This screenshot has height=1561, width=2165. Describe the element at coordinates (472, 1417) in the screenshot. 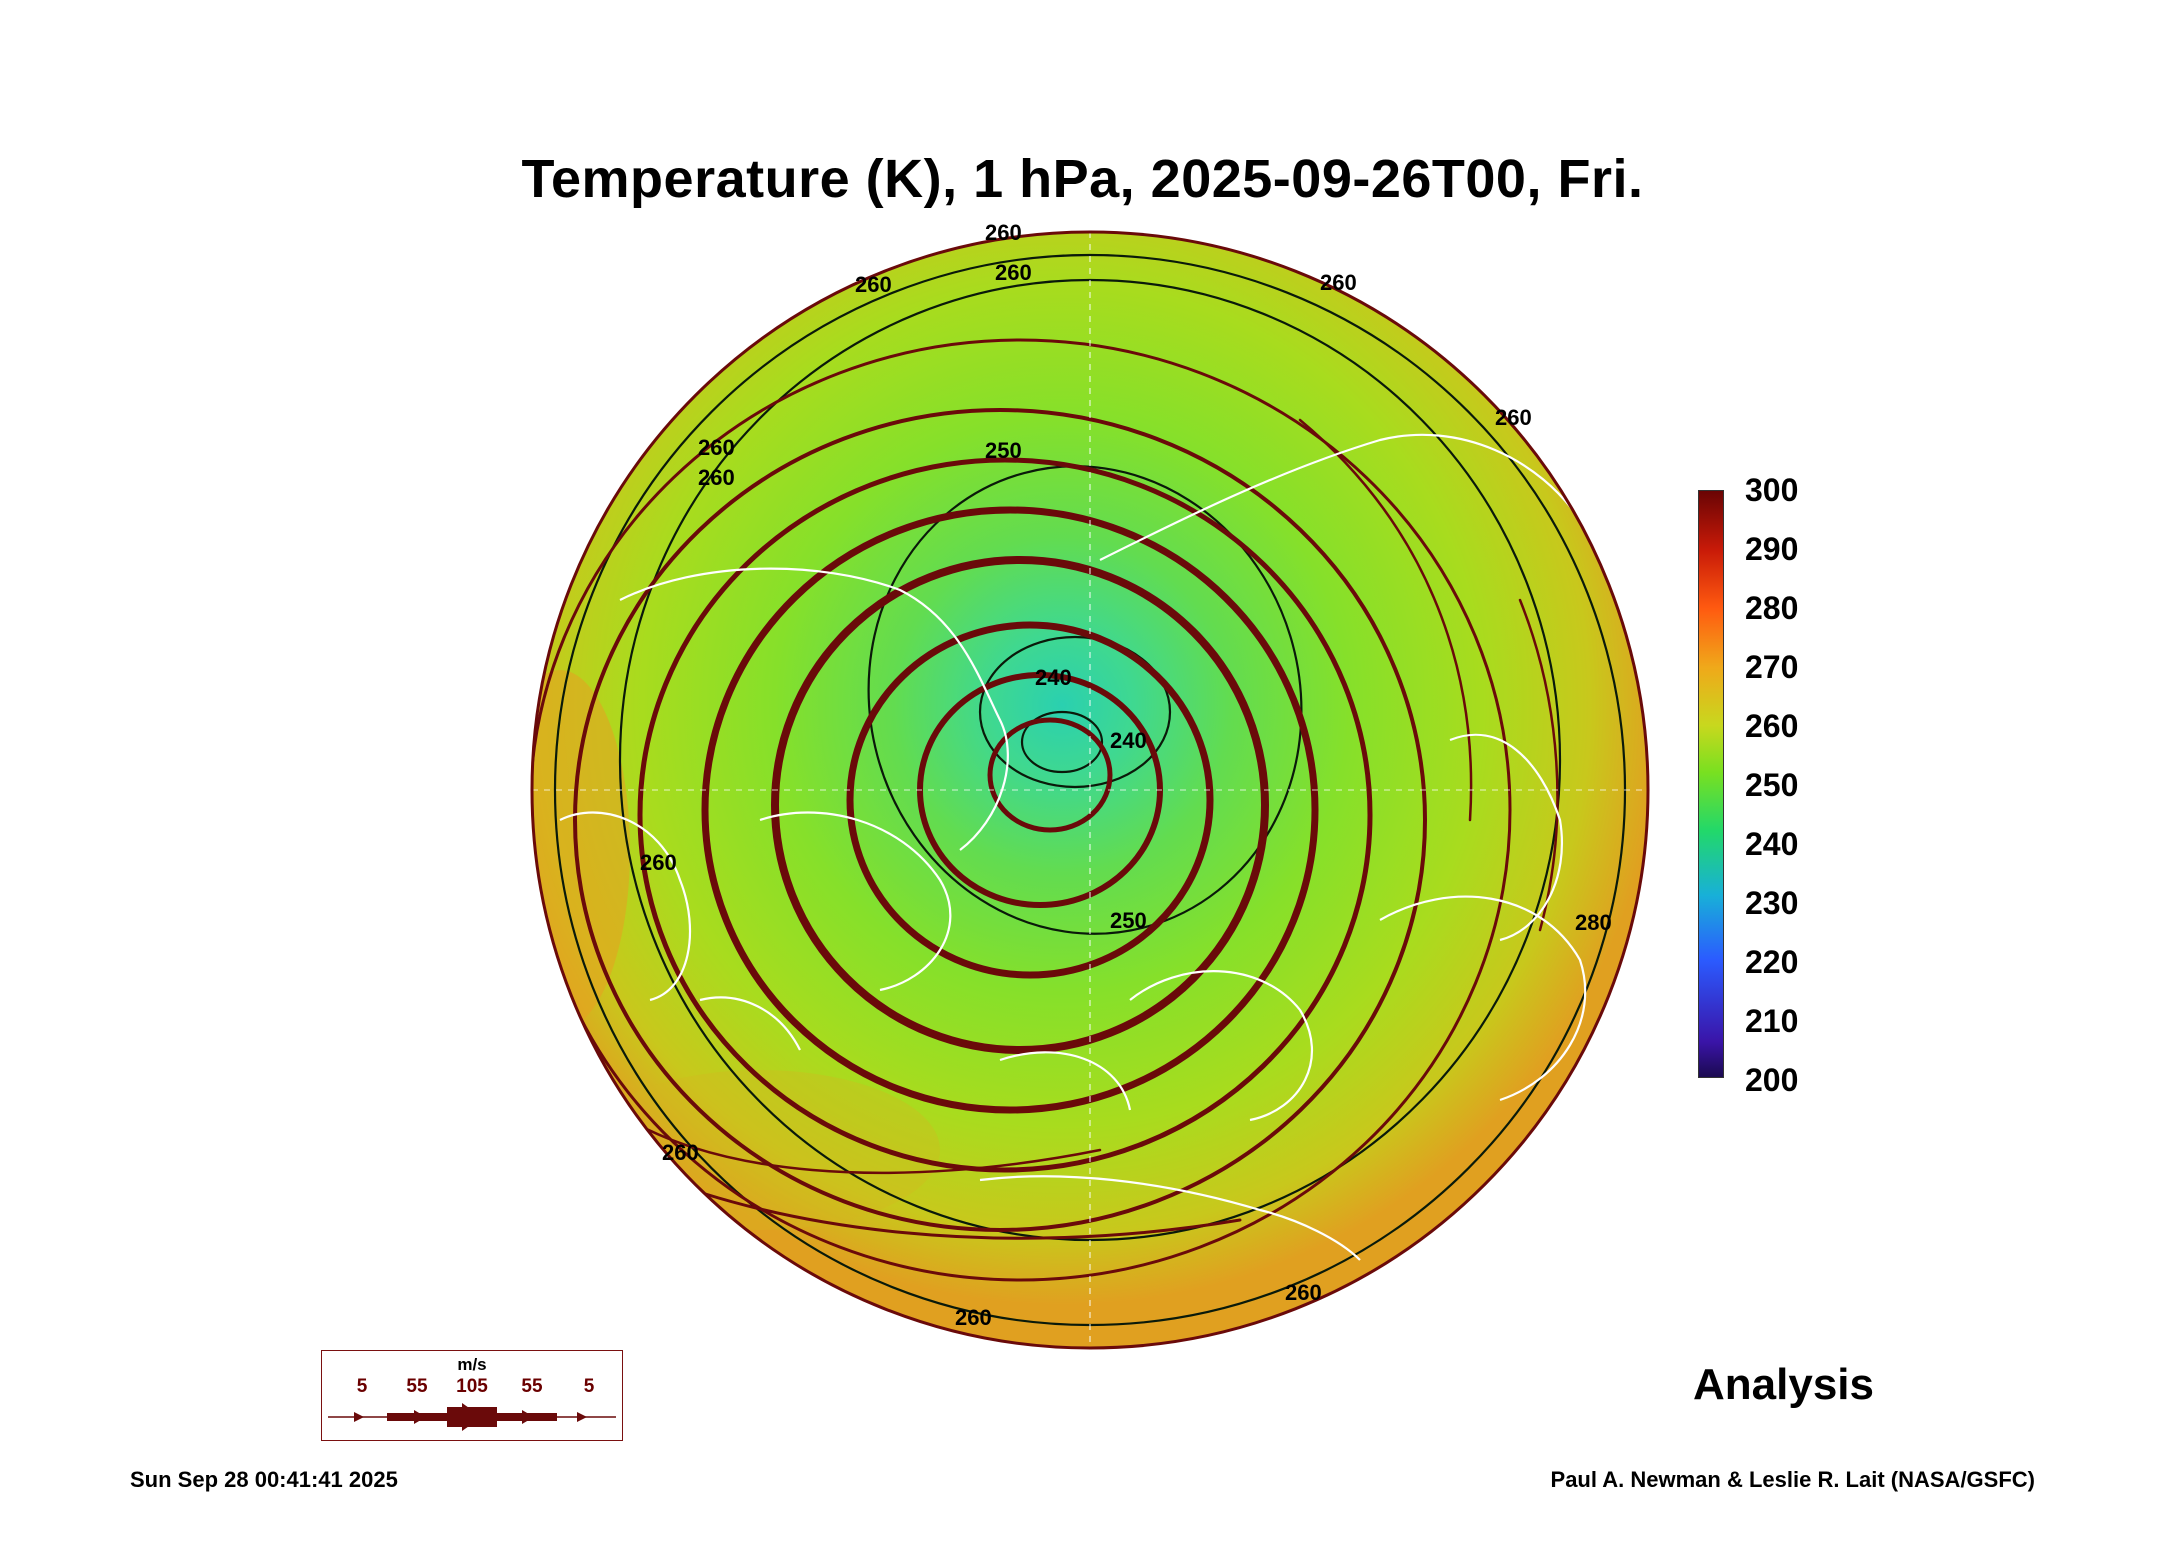

I see `legend-arrow-bar` at that location.